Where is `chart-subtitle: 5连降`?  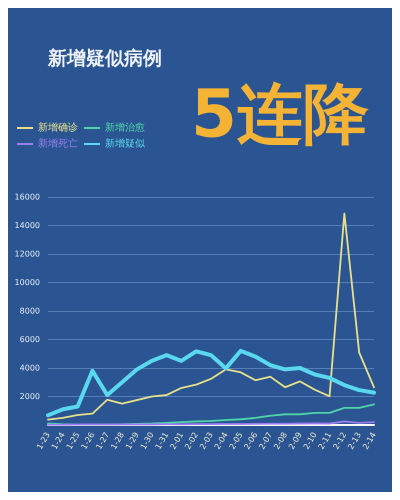
chart-subtitle: 5连降 is located at coordinates (280, 114).